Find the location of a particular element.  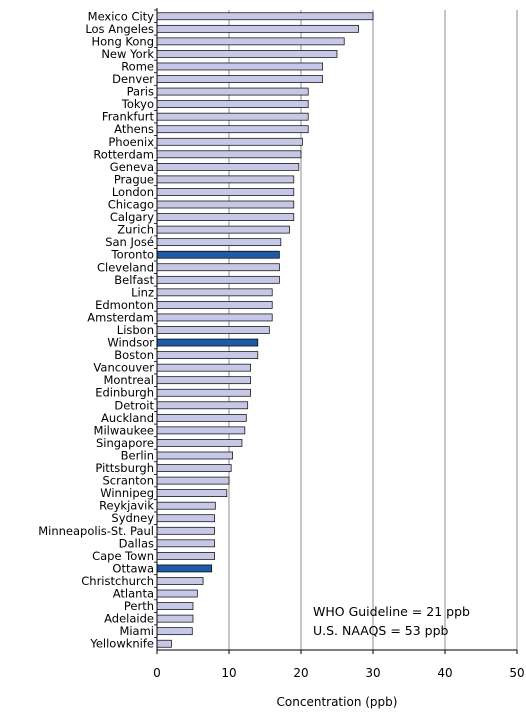

category-label-48: Adelaide is located at coordinates (129, 619).